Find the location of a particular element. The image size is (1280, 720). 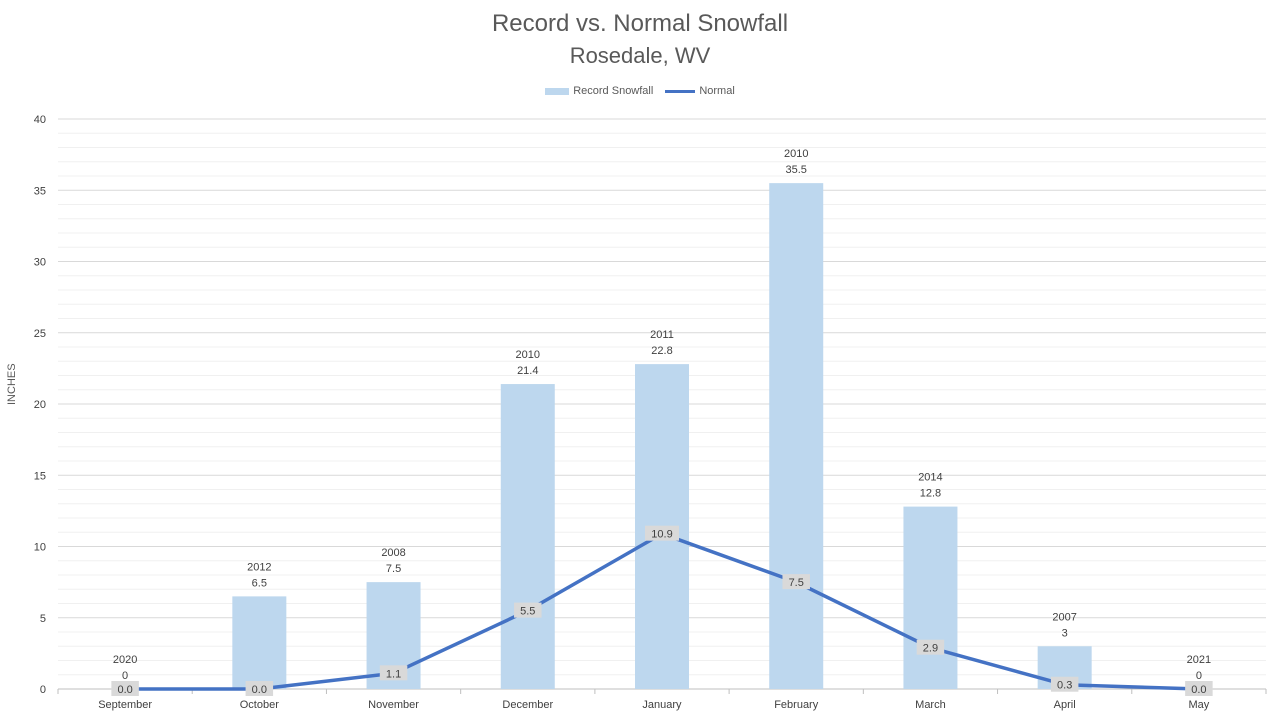

x-tick-label: November is located at coordinates (393, 705).